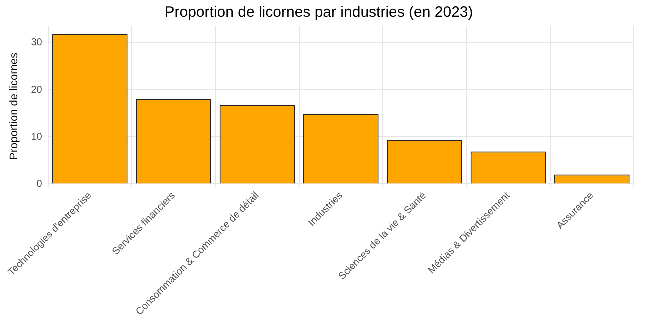  I want to click on y-axis-title: Proportion de licornes, so click(14, 106).